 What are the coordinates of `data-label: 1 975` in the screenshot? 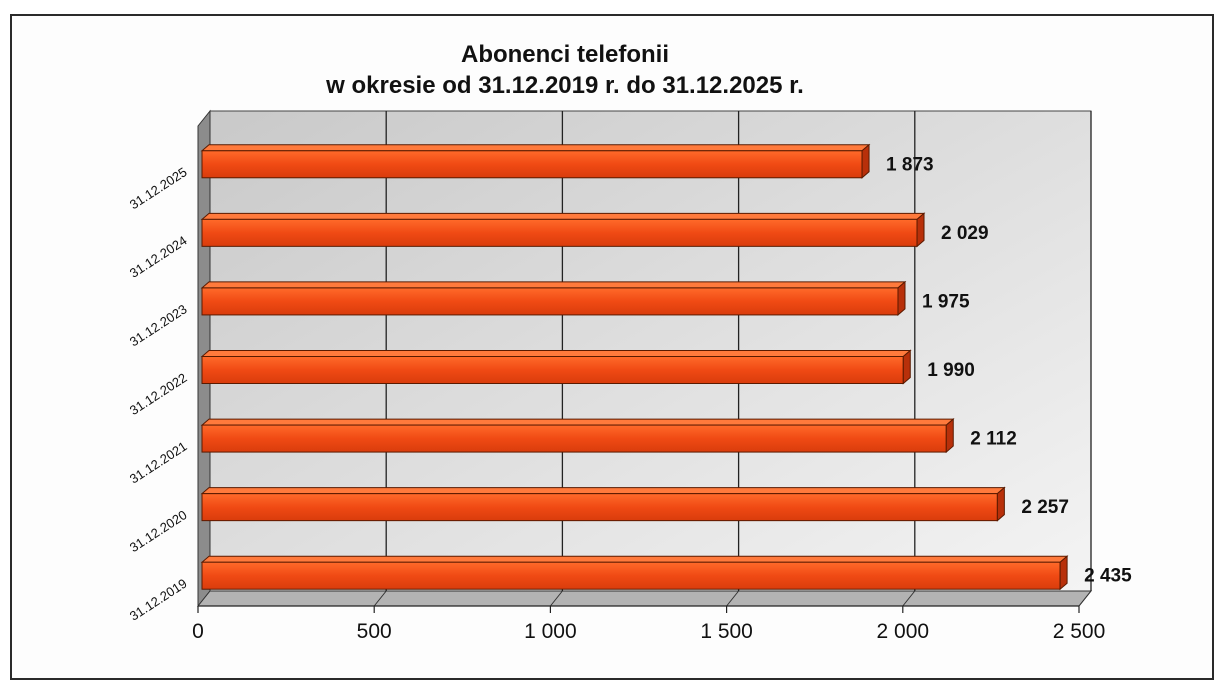 It's located at (946, 301).